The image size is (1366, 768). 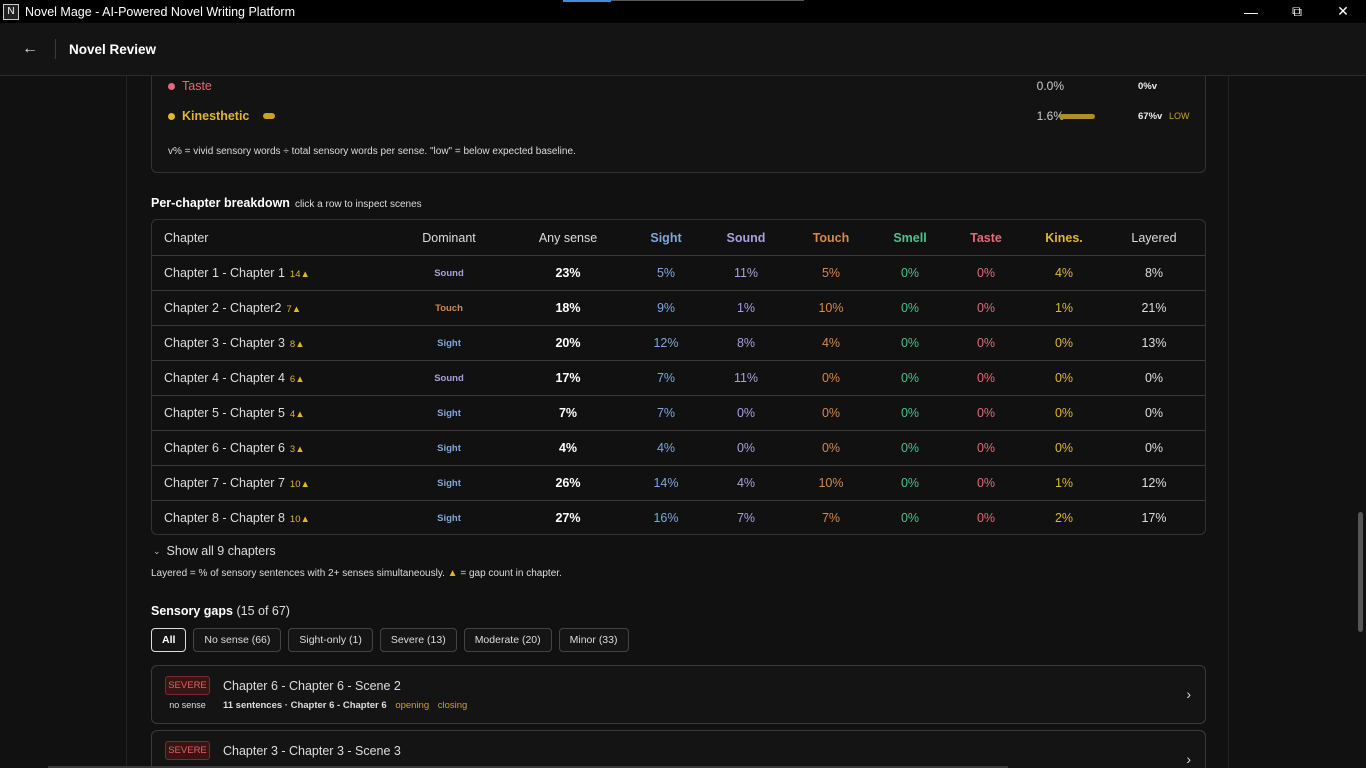 What do you see at coordinates (1050, 116) in the screenshot?
I see `sense-percent: 1.6%` at bounding box center [1050, 116].